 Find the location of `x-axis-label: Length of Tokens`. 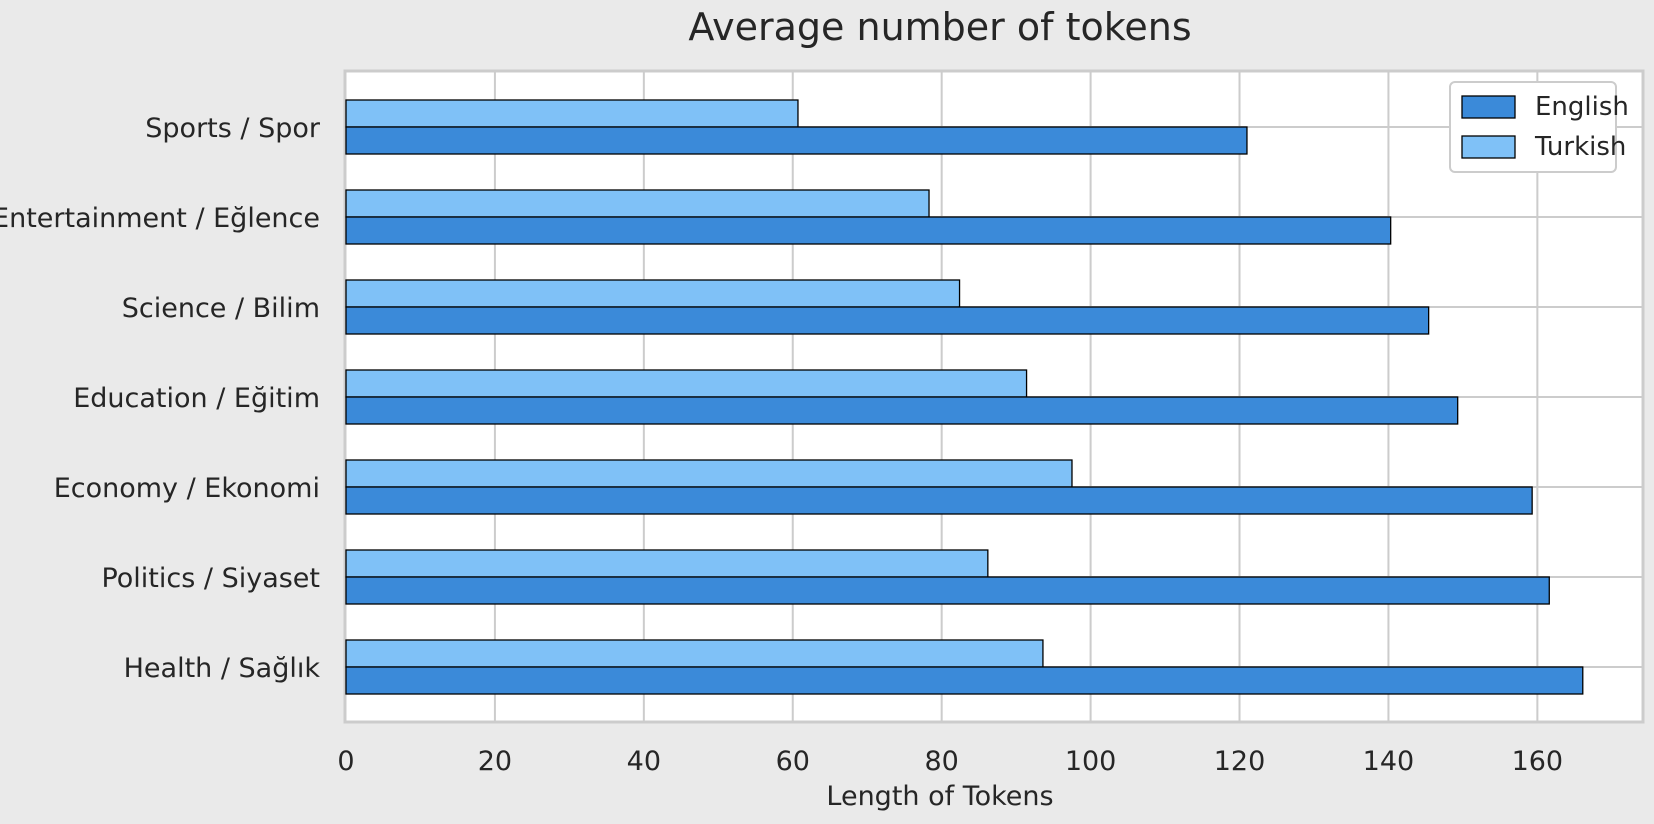

x-axis-label: Length of Tokens is located at coordinates (939, 796).